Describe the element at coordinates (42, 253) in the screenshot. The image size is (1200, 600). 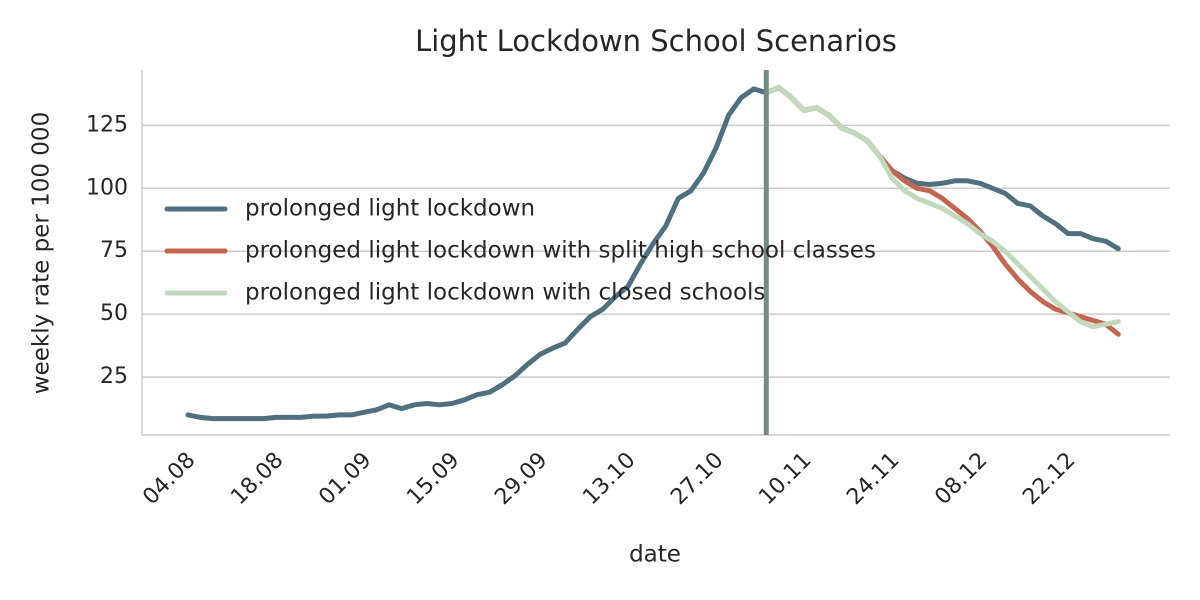
I see `y-axis-label: weekly rate per 100 000` at that location.